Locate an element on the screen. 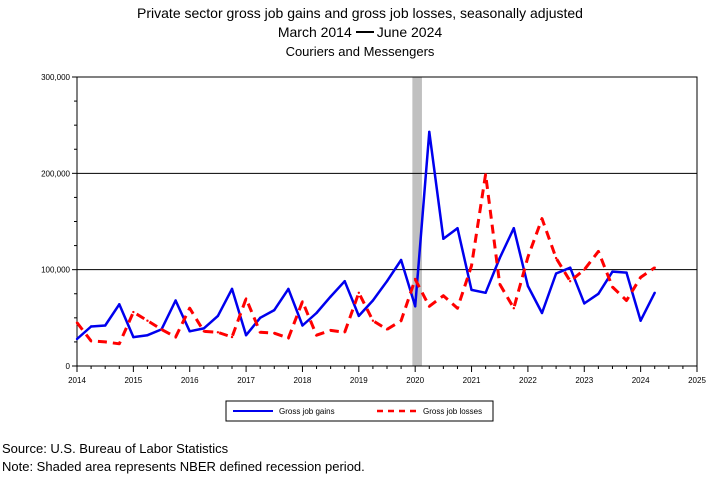 Image resolution: width=720 pixels, height=480 pixels. y-tick-label-300000: 300,000 is located at coordinates (55, 77).